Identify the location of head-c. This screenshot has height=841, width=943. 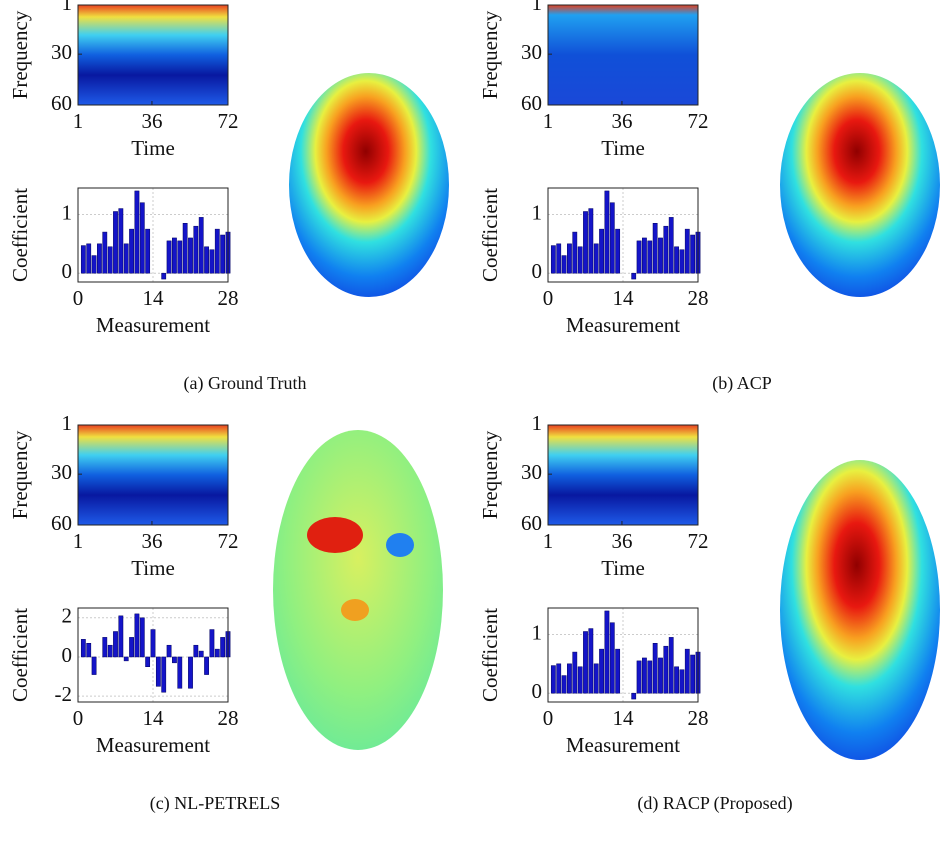
(358, 590).